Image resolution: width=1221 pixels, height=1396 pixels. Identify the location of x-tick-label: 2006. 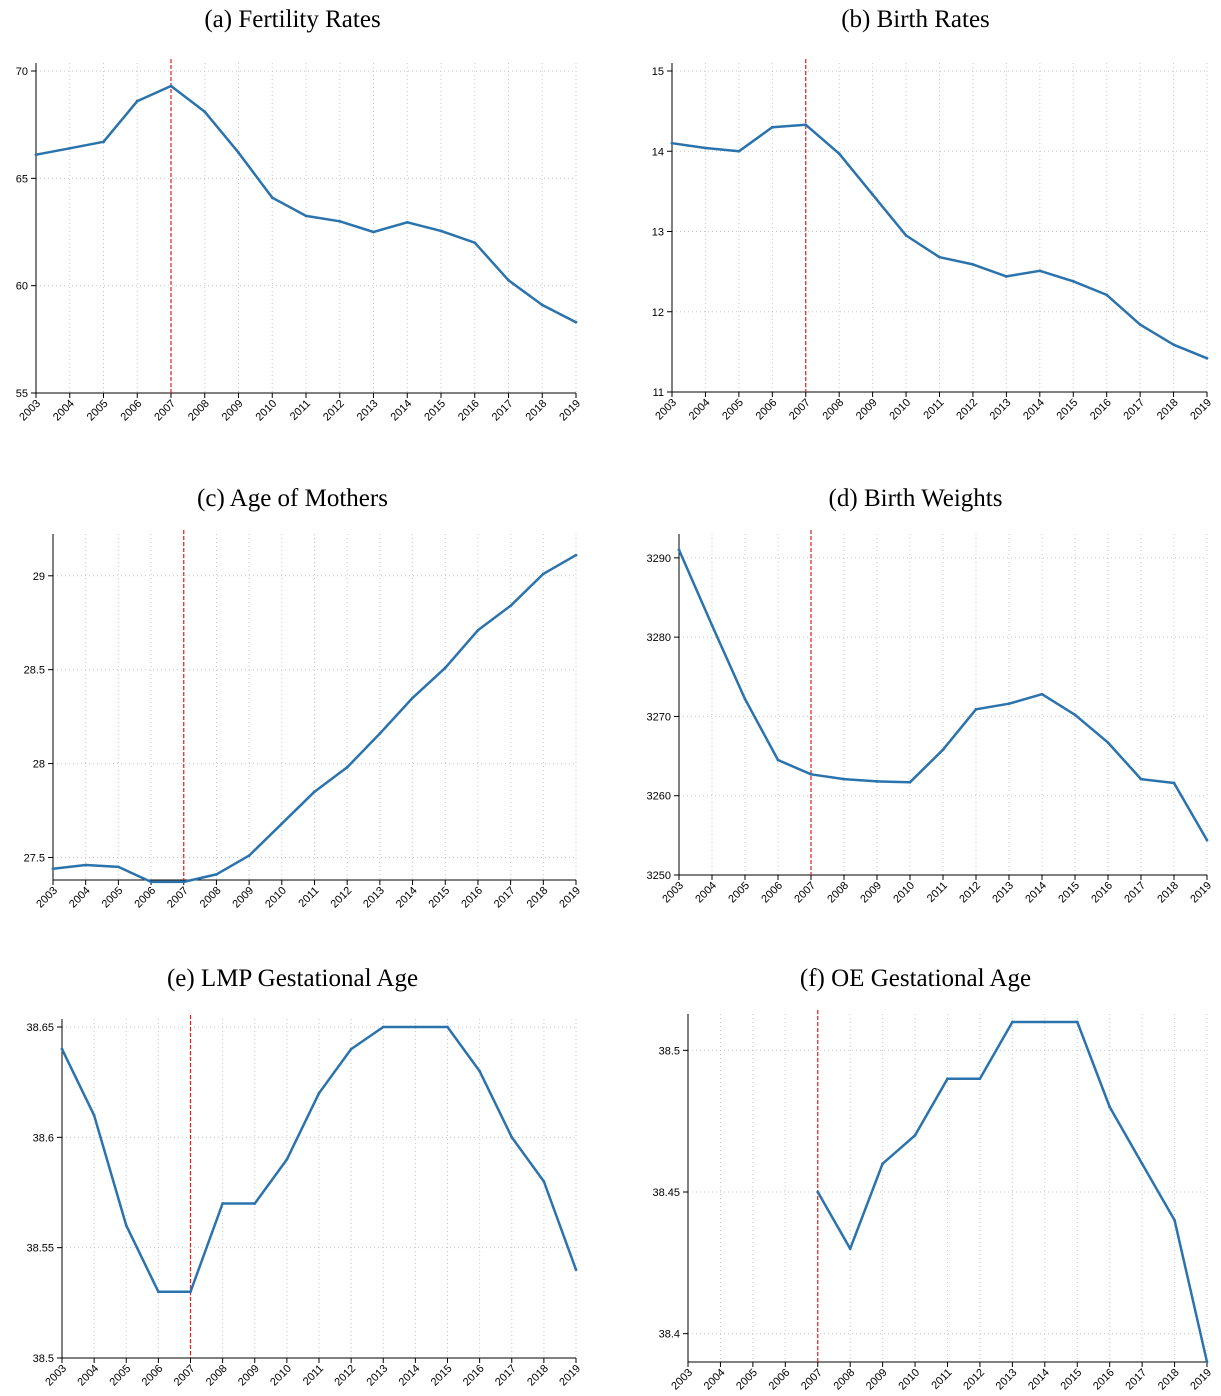
(772, 893).